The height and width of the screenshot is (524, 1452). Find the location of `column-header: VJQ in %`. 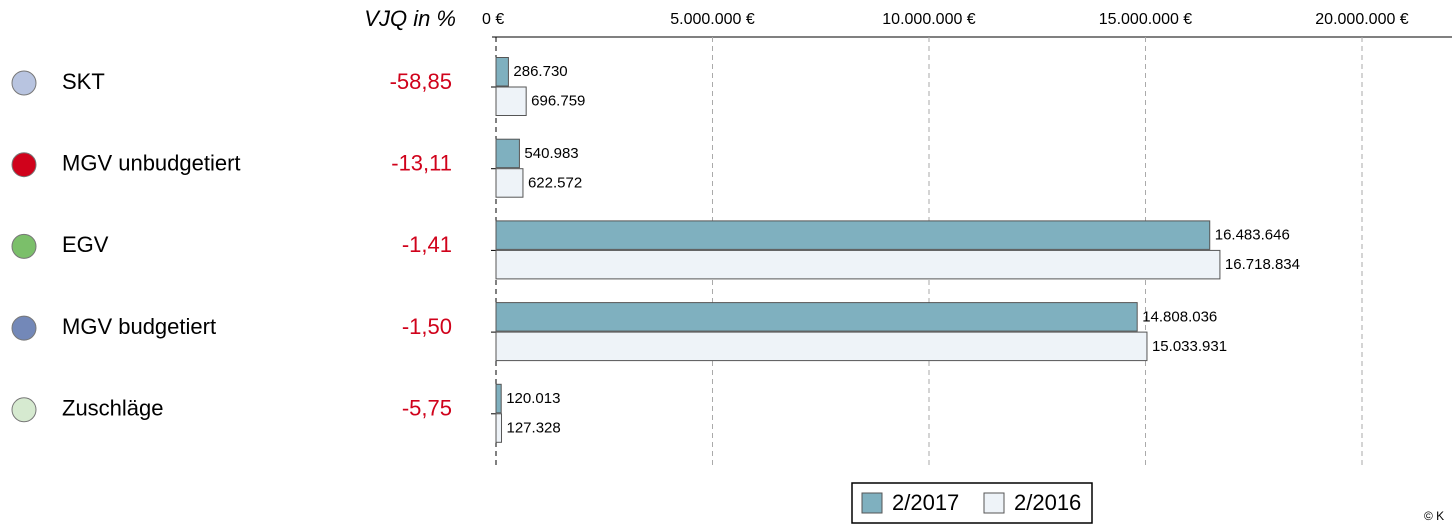

column-header: VJQ in % is located at coordinates (410, 18).